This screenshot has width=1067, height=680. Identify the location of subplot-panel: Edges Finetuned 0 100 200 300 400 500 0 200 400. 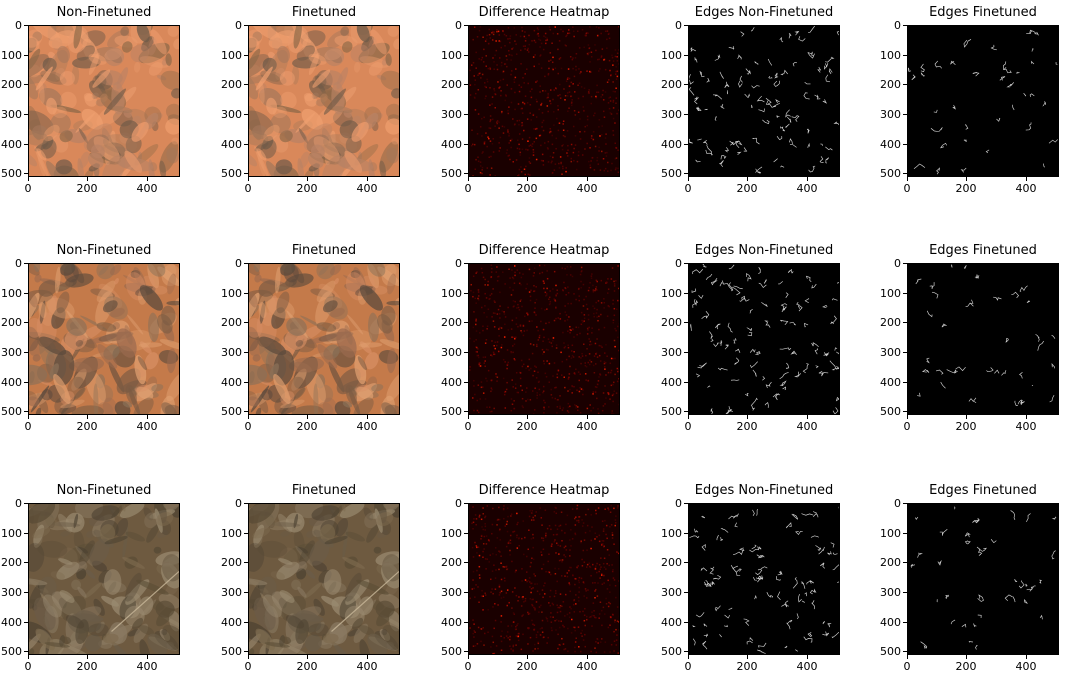
(969, 578).